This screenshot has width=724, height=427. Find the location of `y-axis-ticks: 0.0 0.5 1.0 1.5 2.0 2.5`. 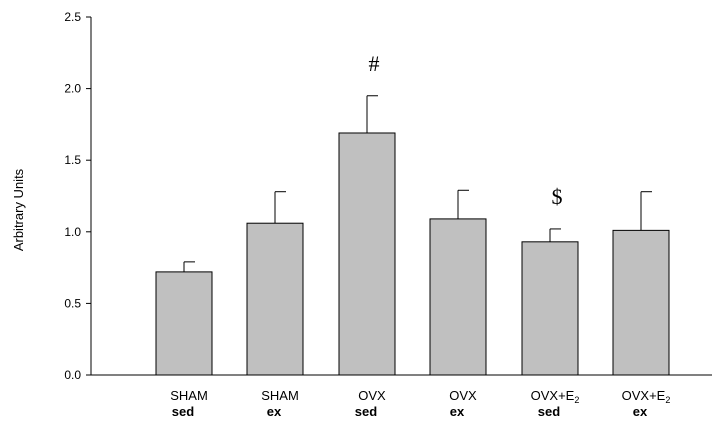

y-axis-ticks: 0.0 0.5 1.0 1.5 2.0 2.5 is located at coordinates (77, 196).